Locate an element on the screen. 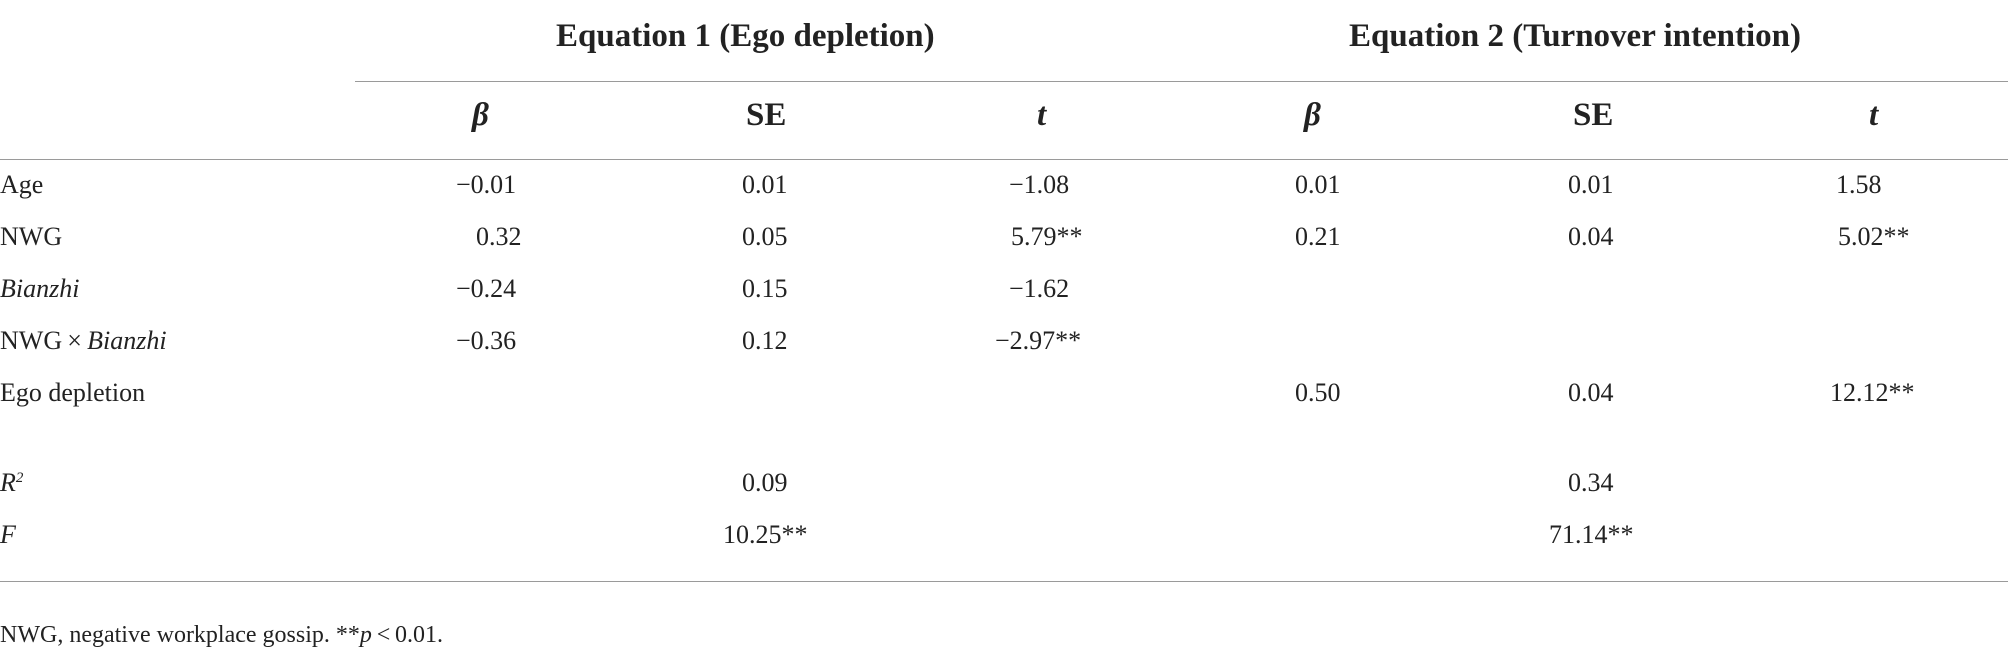 The width and height of the screenshot is (2008, 661). cell-r2-eq2: 0.34 is located at coordinates (1591, 482).